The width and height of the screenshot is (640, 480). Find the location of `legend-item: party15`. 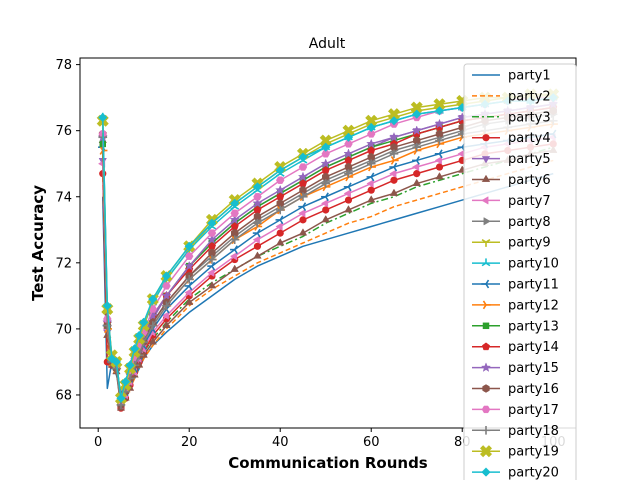

legend-item: party15 is located at coordinates (515, 368).